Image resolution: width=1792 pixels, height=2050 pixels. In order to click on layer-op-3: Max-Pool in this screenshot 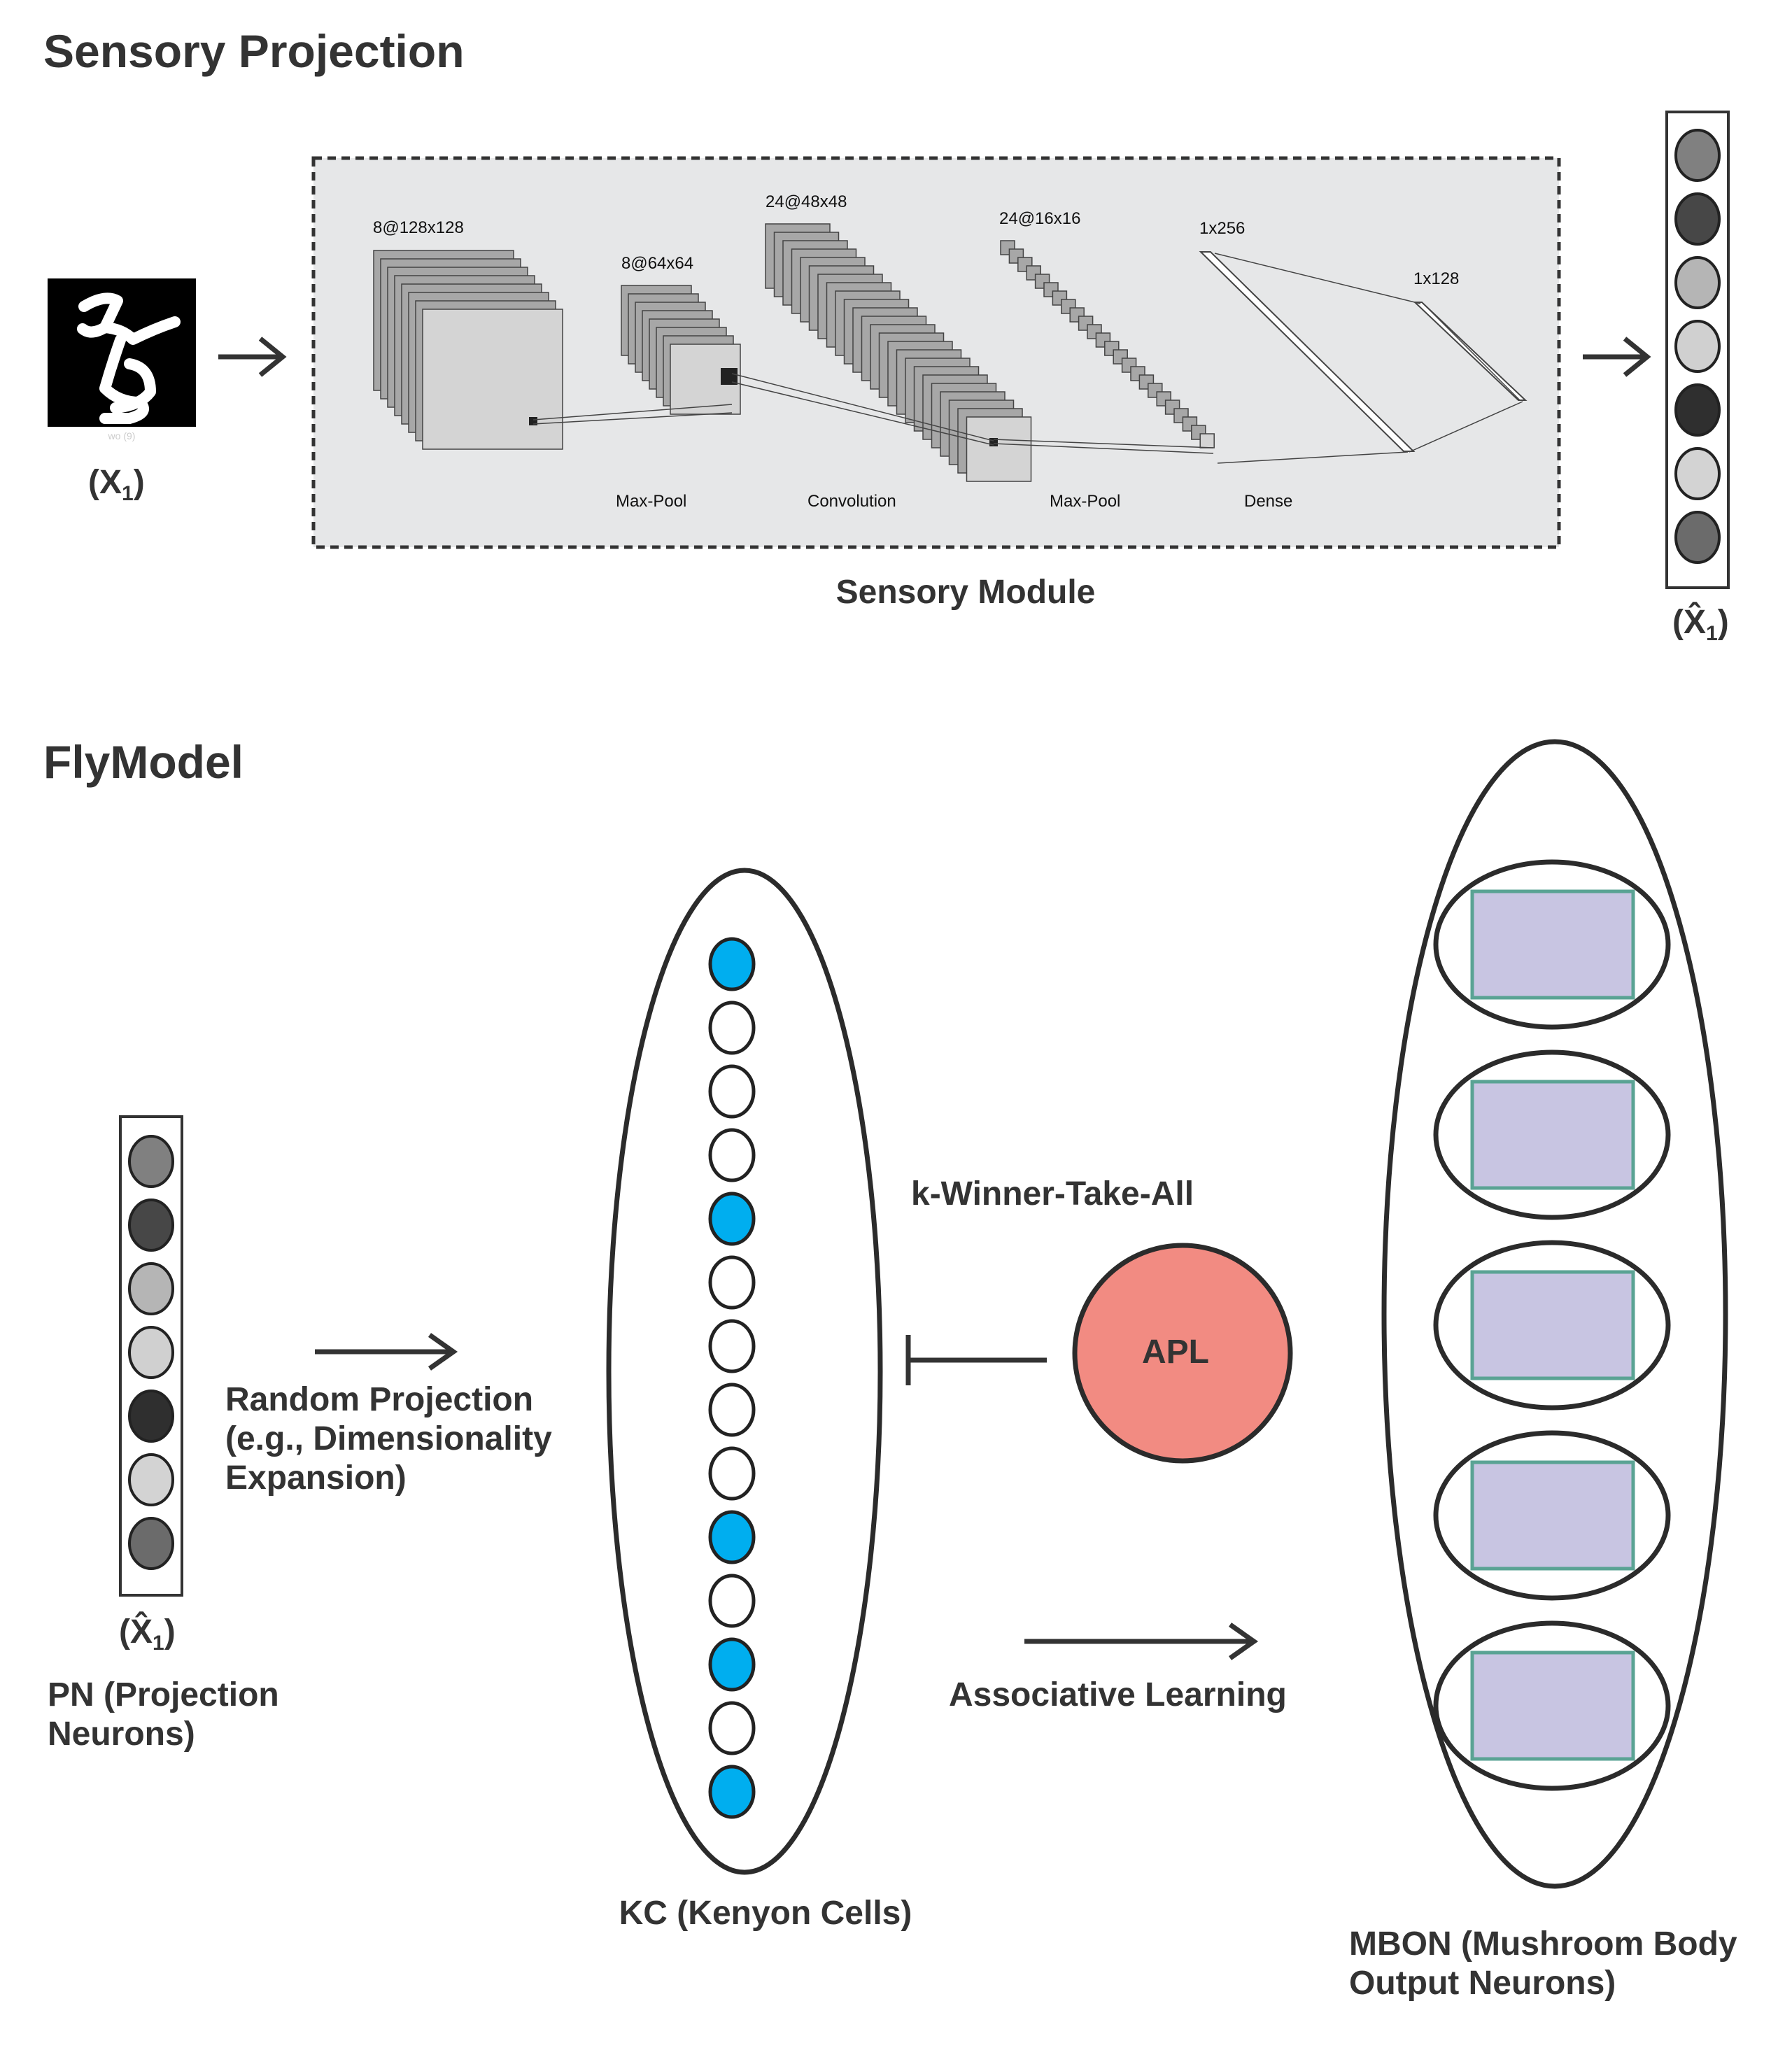, I will do `click(1085, 501)`.